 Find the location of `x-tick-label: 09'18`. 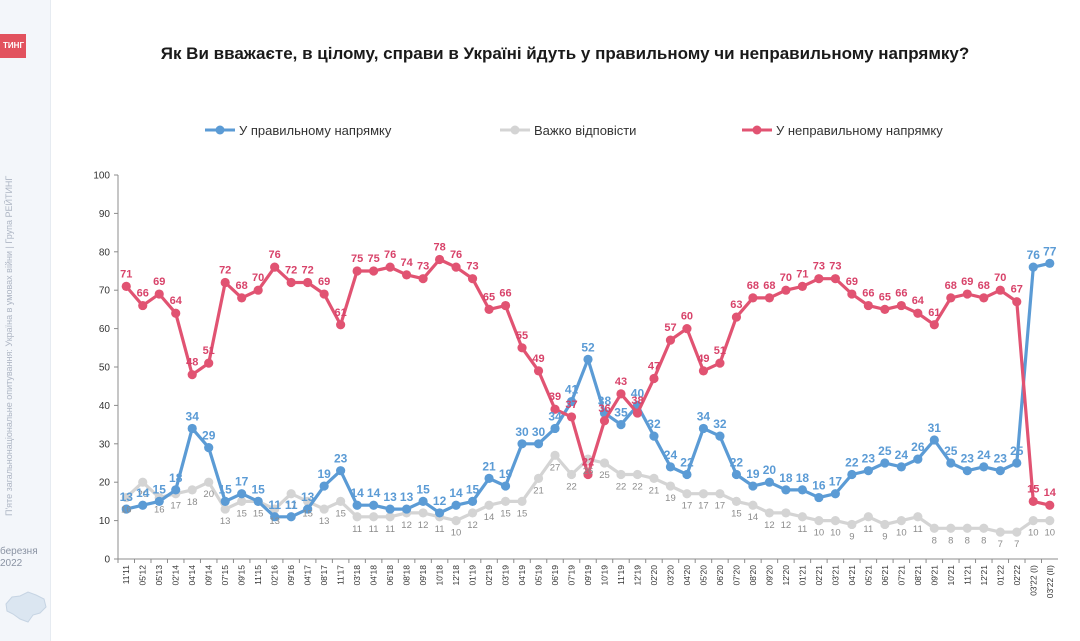

x-tick-label: 09'18 is located at coordinates (423, 575).